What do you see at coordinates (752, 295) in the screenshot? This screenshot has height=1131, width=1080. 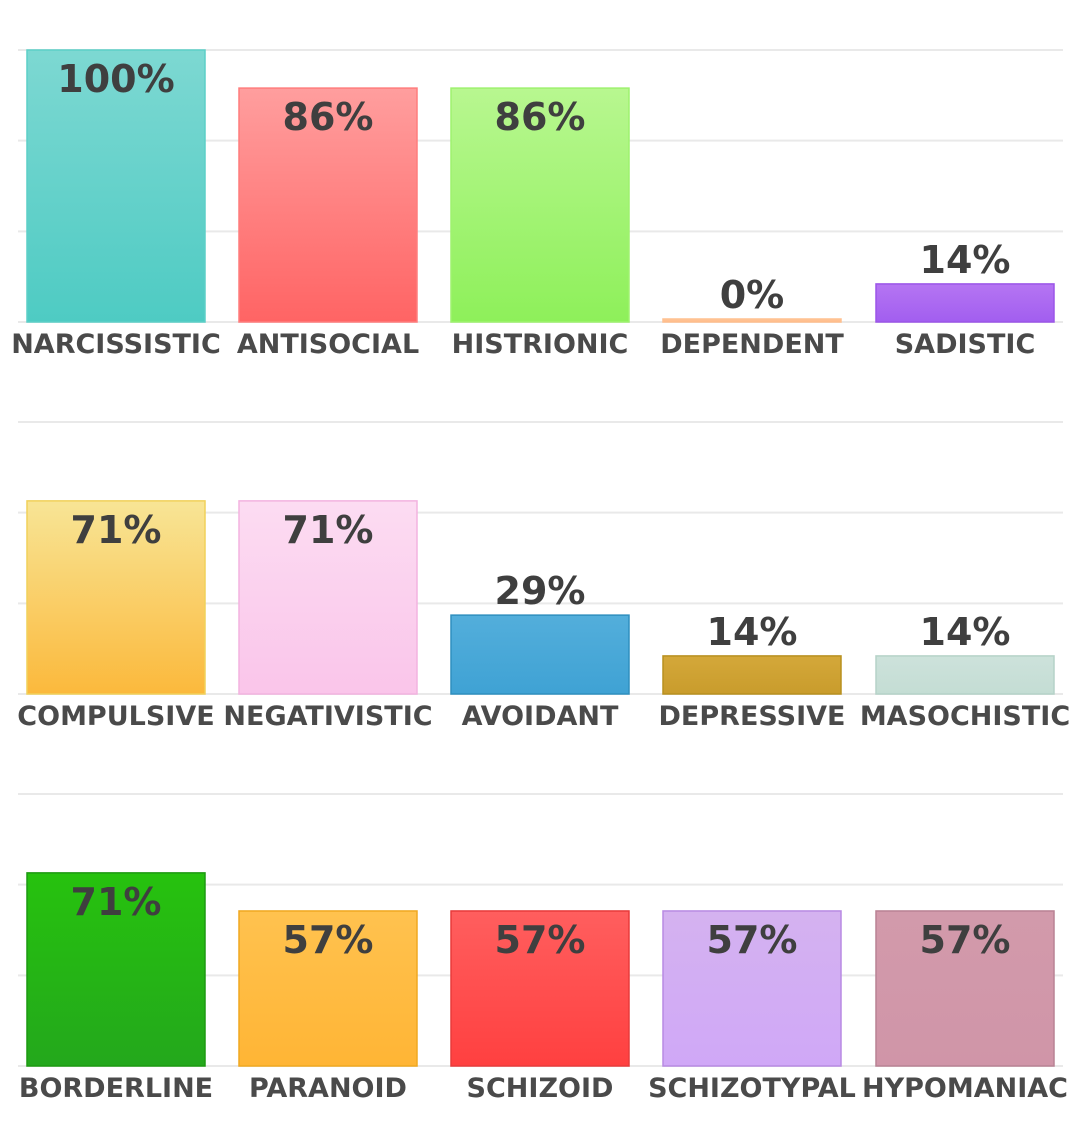 I see `value-label-dependent: 0%` at bounding box center [752, 295].